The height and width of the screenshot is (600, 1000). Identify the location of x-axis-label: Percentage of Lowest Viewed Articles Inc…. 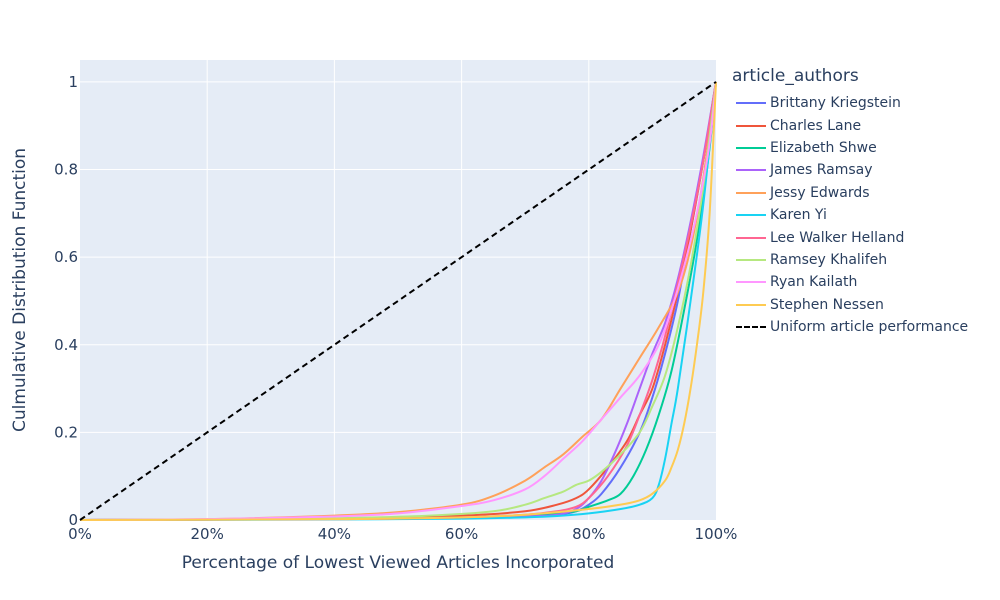
(398, 563).